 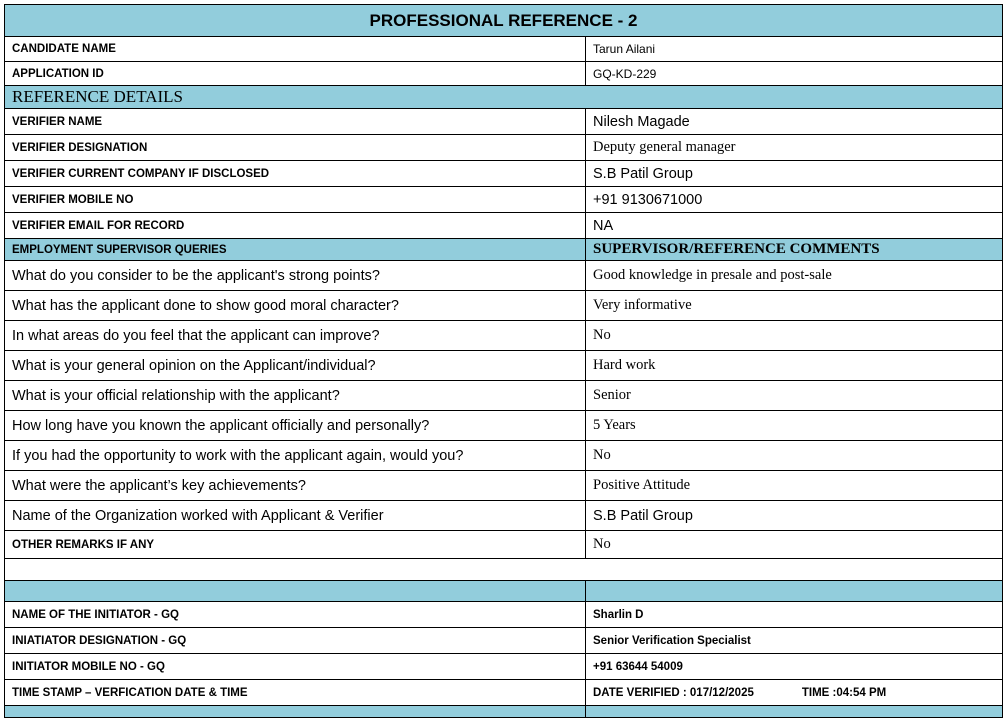 I want to click on time-verified: TIME :04:54 PM, so click(x=844, y=692).